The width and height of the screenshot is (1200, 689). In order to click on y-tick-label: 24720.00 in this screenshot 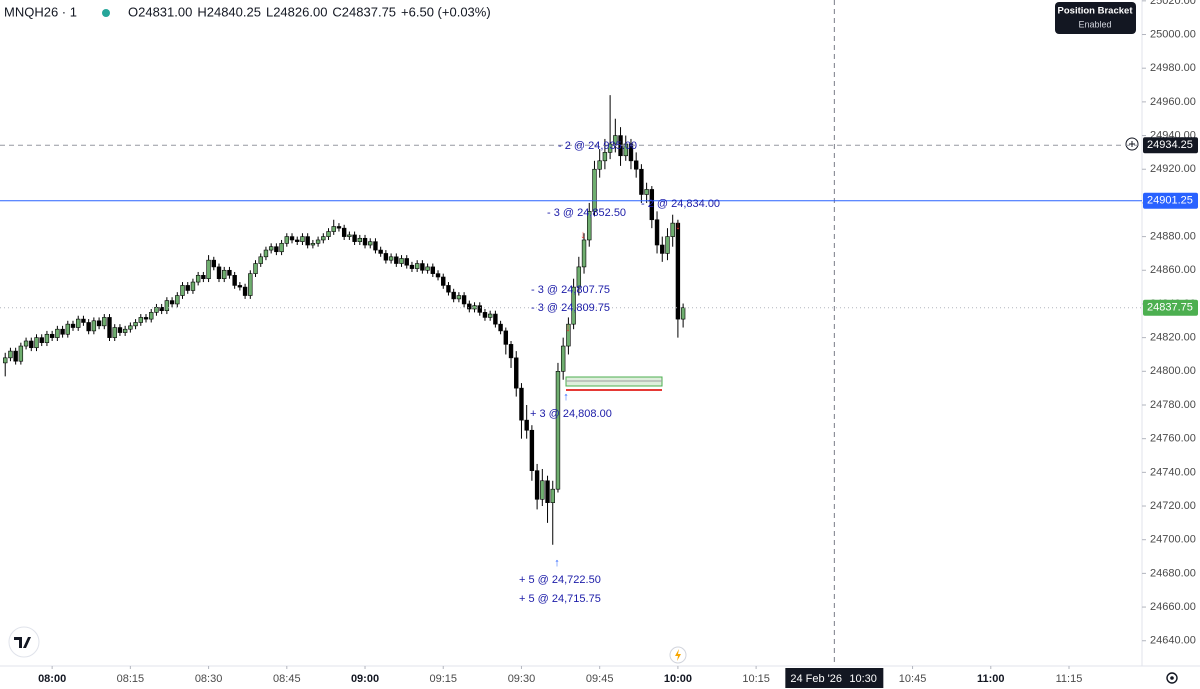, I will do `click(1173, 506)`.